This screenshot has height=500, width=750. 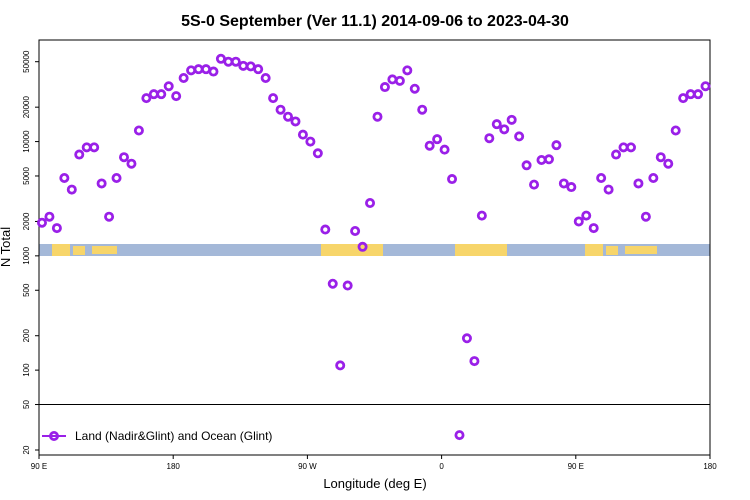 What do you see at coordinates (374, 463) in the screenshot?
I see `x-axis: 90 E 180 90 W 0 90 E 180` at bounding box center [374, 463].